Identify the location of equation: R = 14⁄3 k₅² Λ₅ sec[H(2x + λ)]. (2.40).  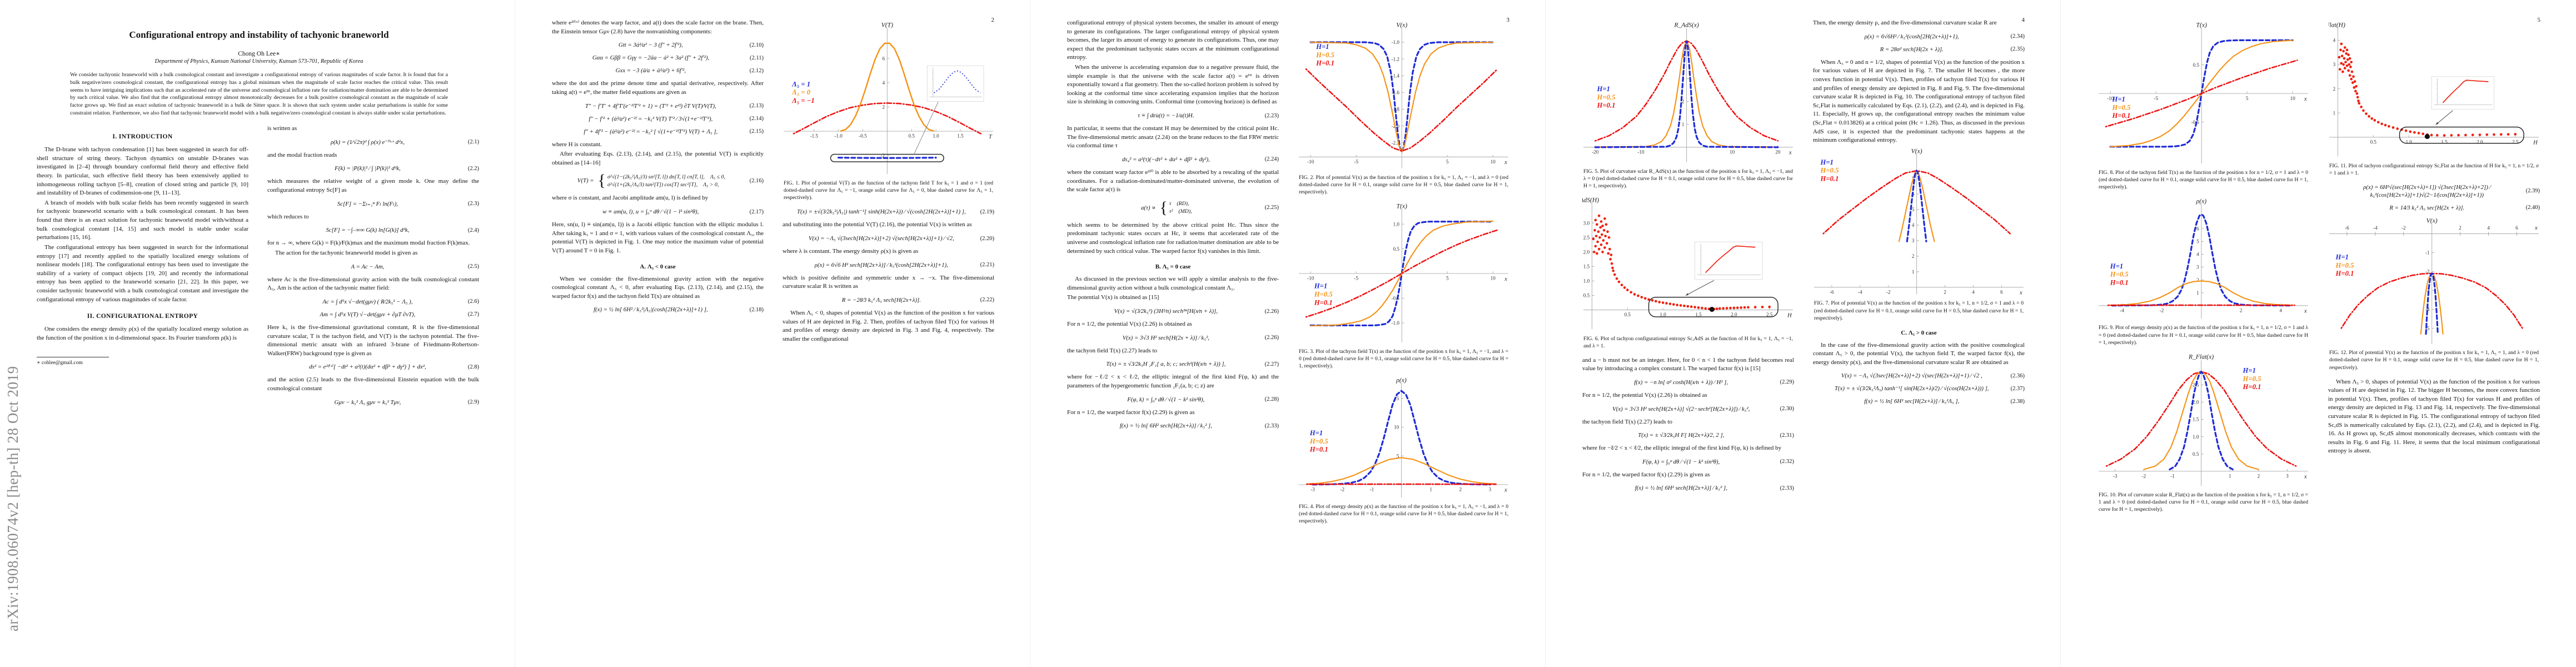
(2434, 208).